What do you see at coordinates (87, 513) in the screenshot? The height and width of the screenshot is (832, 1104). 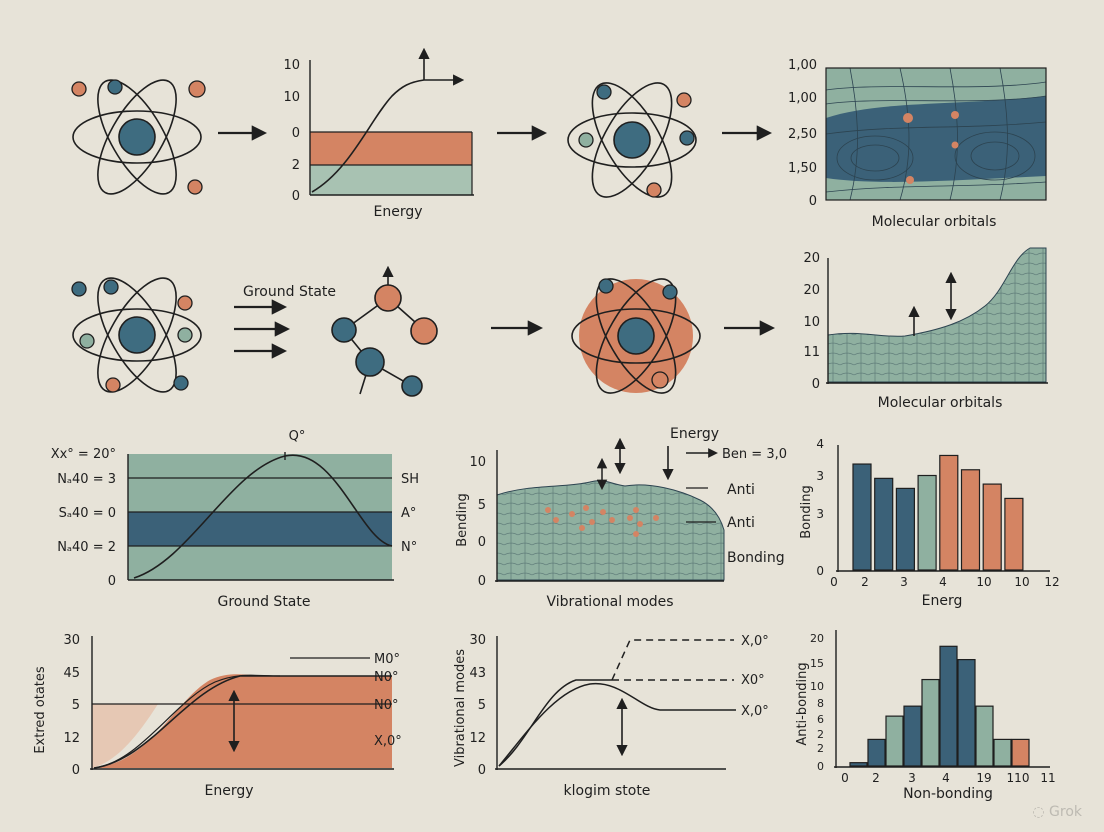 I see `state-label: Sₐ40 = 0` at bounding box center [87, 513].